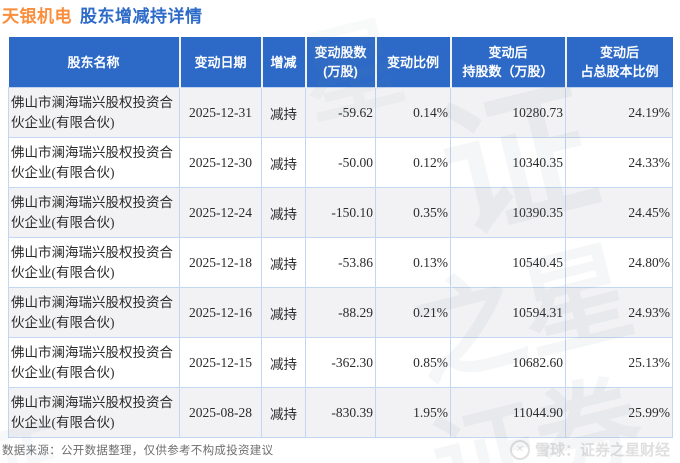  I want to click on cell-change-date: 2025-12-15, so click(220, 362).